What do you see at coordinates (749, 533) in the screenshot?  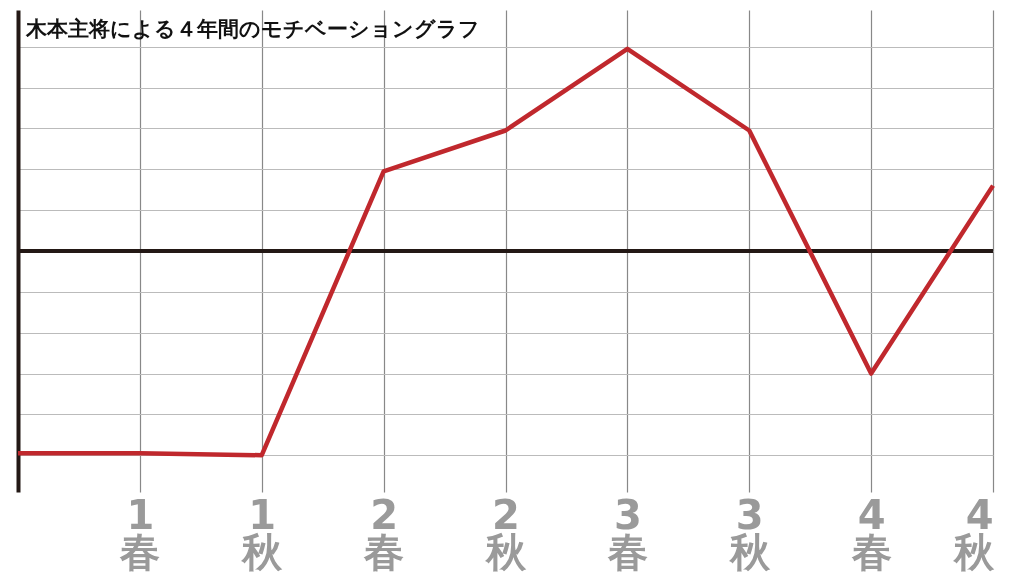 I see `x-tick-label: 3 秋` at bounding box center [749, 533].